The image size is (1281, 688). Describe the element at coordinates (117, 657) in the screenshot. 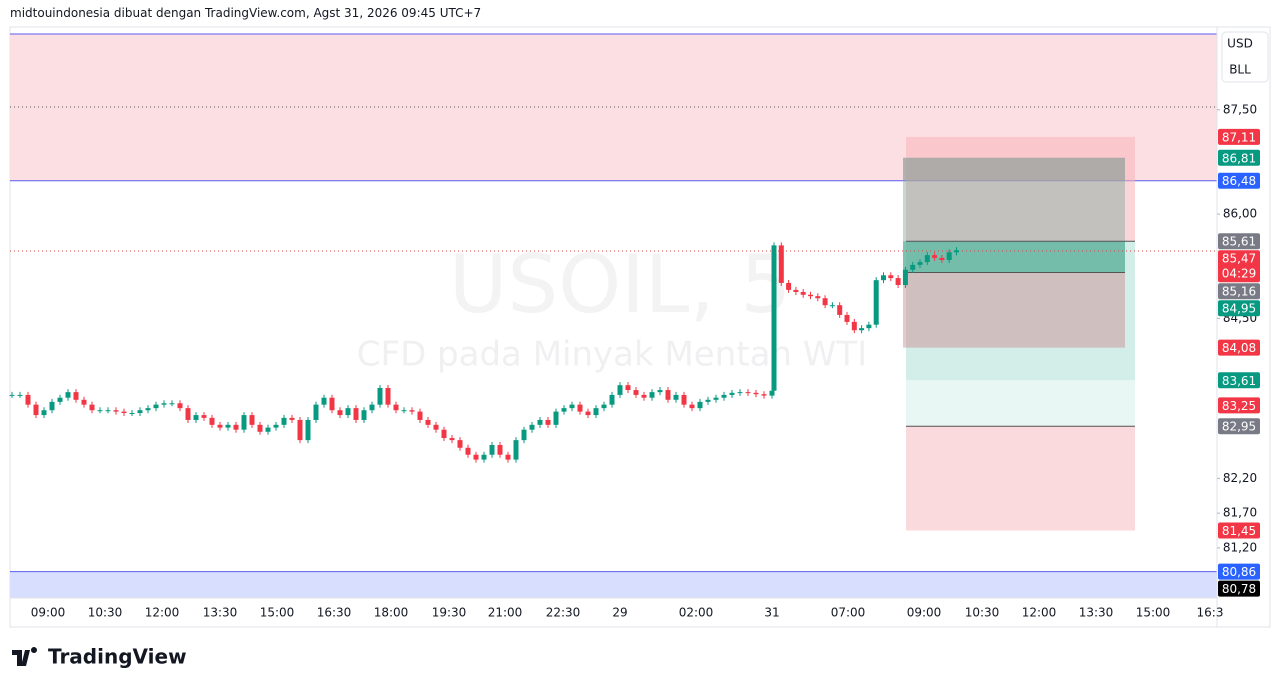

I see `footer-text: TradingView` at that location.